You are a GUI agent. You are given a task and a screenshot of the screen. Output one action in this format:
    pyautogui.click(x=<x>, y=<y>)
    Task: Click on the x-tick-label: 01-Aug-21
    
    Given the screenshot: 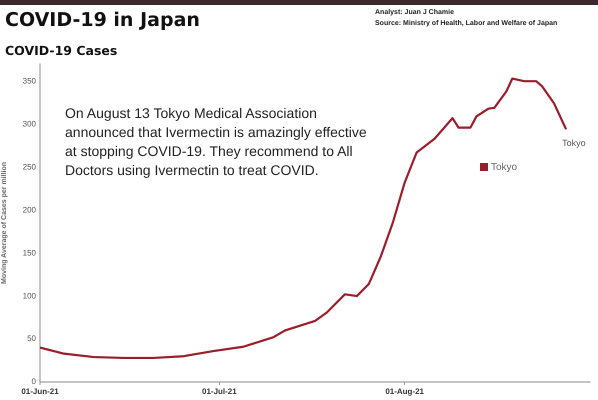 What is the action you would take?
    pyautogui.click(x=405, y=391)
    